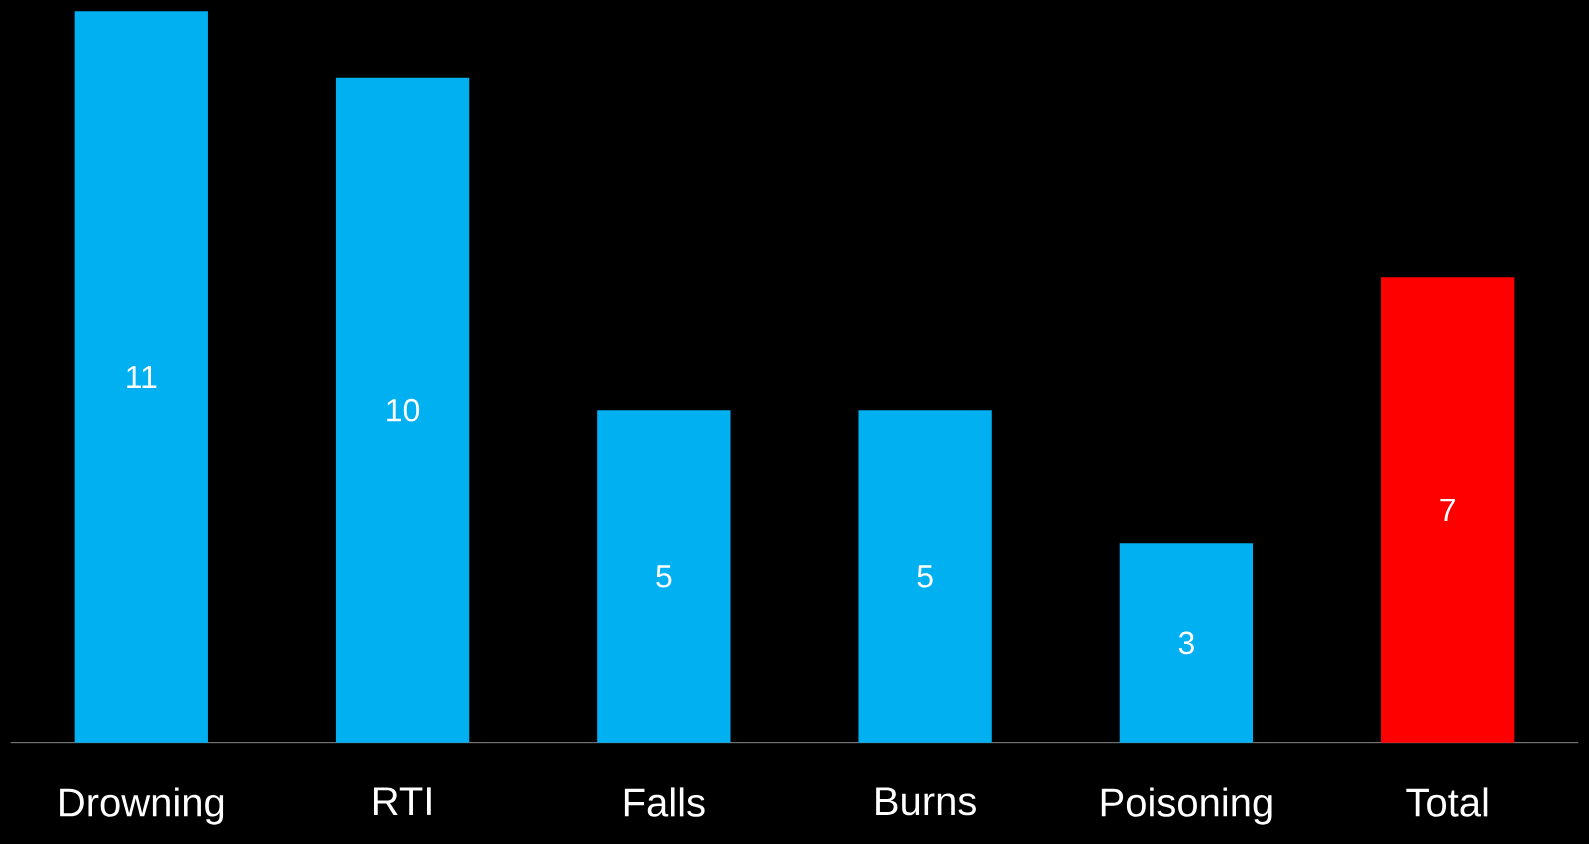 The width and height of the screenshot is (1589, 844). I want to click on x-tick-label: Falls, so click(664, 802).